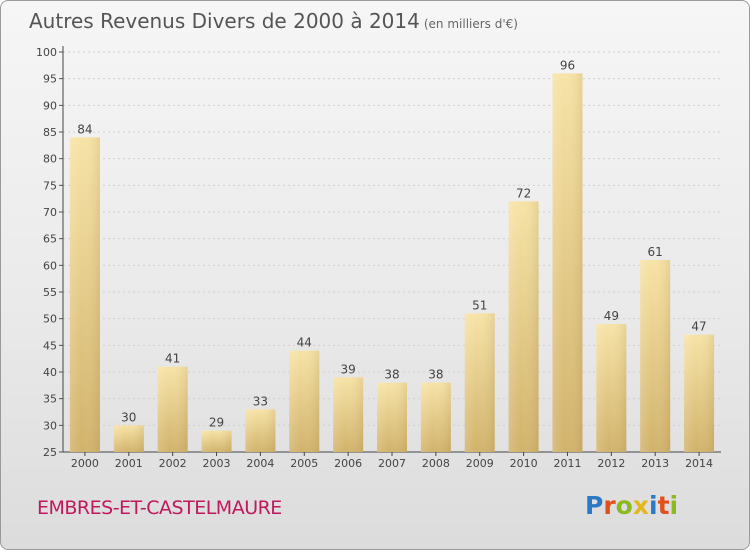 Image resolution: width=750 pixels, height=550 pixels. Describe the element at coordinates (567, 463) in the screenshot. I see `x-tick-label: 2011` at that location.